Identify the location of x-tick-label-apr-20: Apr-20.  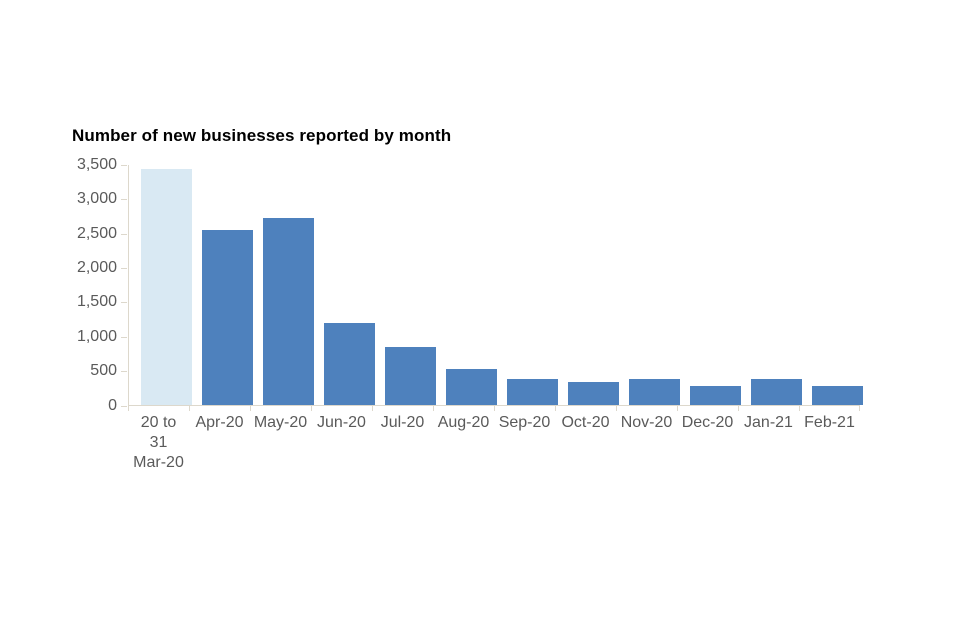
(219, 422).